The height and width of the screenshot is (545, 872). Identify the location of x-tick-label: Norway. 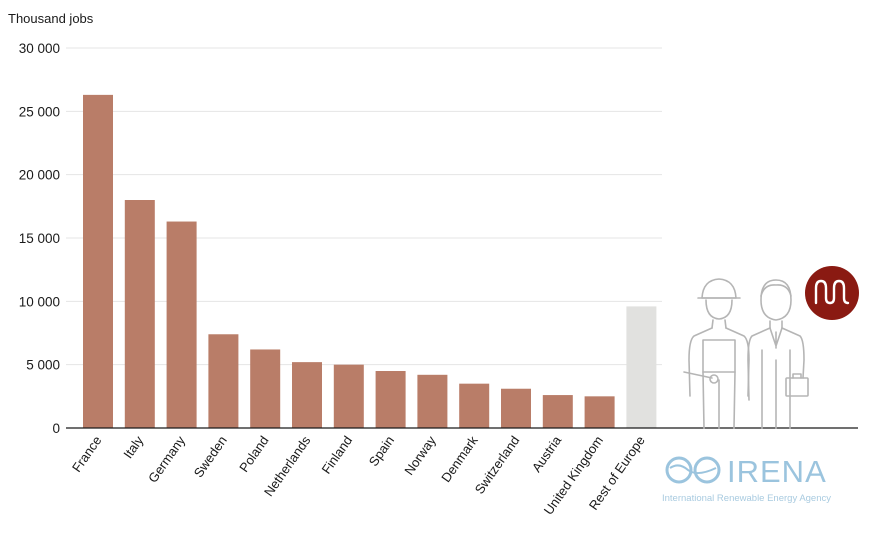
(420, 455).